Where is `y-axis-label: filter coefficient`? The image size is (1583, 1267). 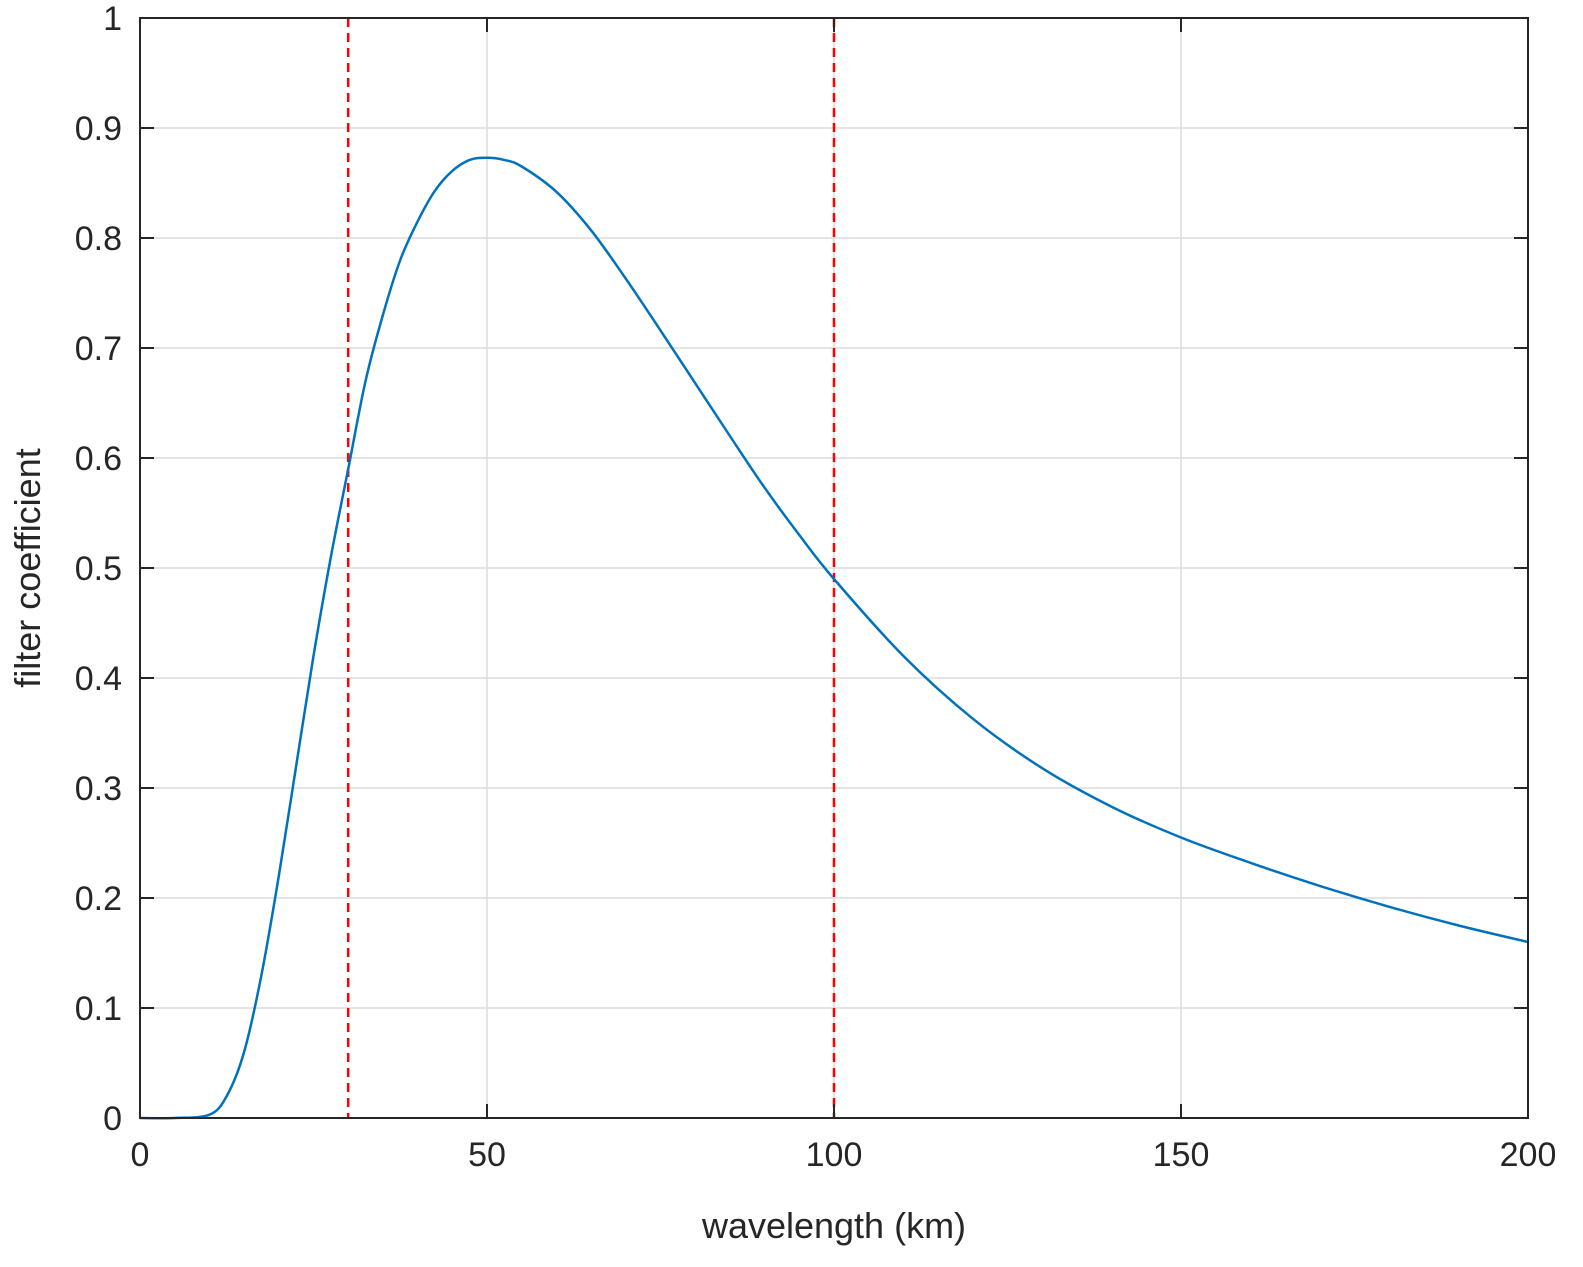 y-axis-label: filter coefficient is located at coordinates (27, 567).